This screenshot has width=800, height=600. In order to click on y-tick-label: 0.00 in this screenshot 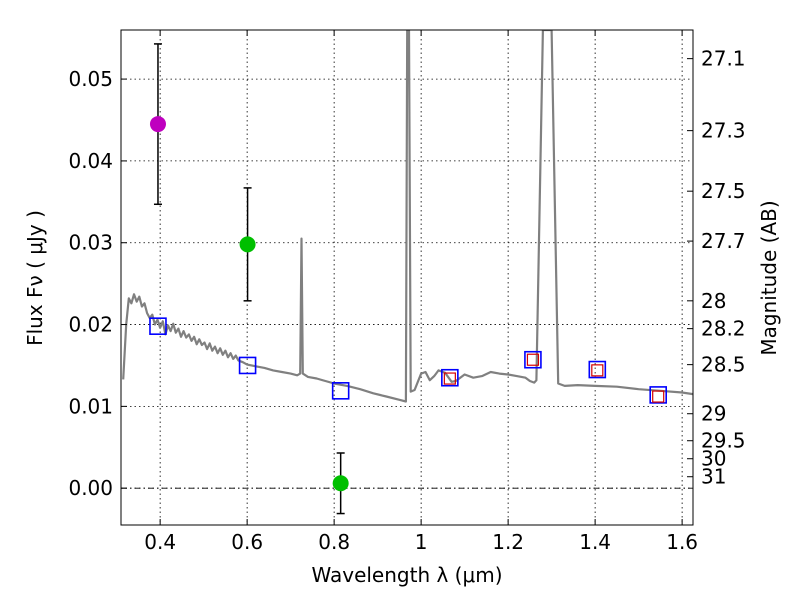, I will do `click(90, 488)`.